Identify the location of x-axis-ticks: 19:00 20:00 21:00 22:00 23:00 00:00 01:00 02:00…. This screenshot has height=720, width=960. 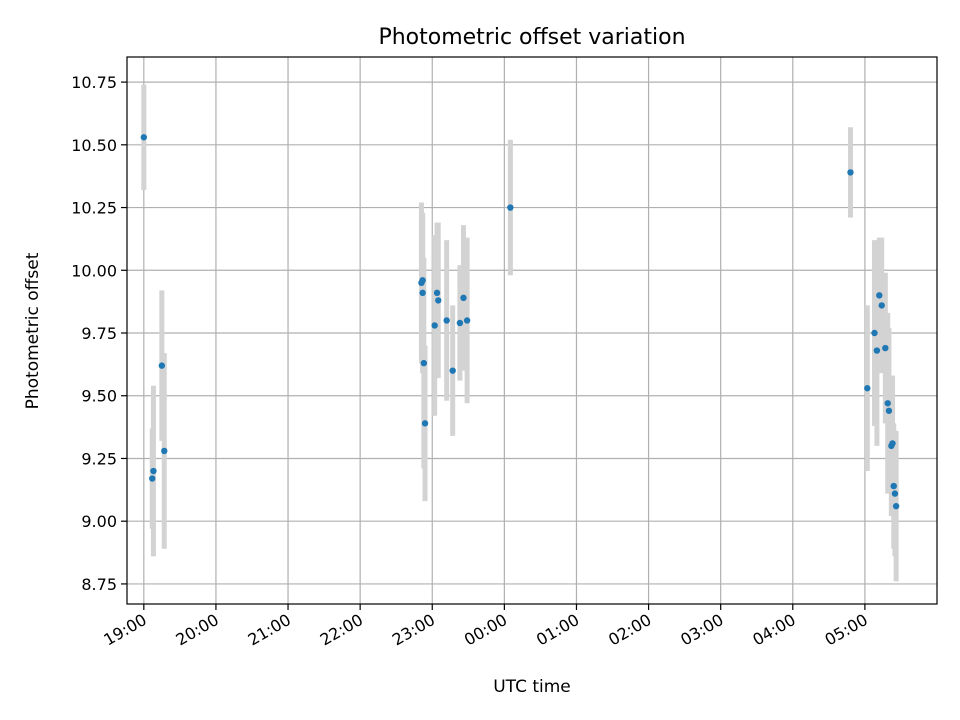
(485, 627).